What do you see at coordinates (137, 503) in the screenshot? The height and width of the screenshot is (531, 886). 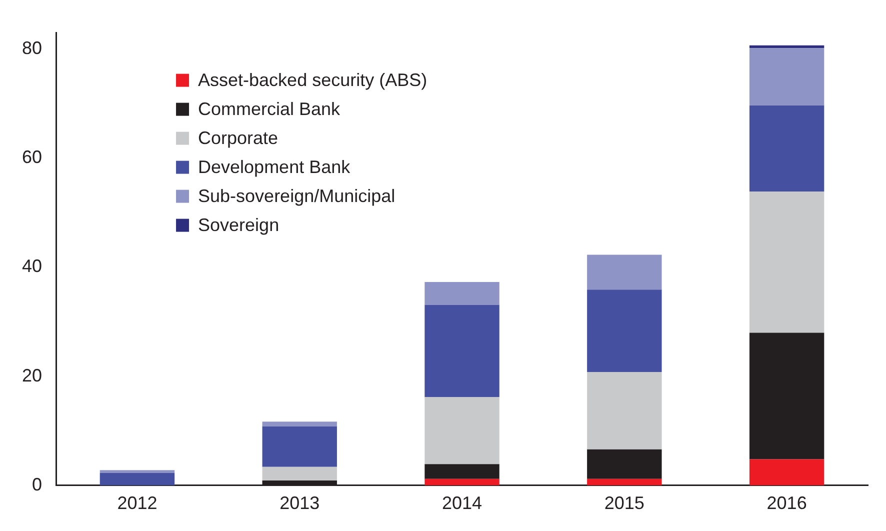 I see `x-tick-label: 2012` at bounding box center [137, 503].